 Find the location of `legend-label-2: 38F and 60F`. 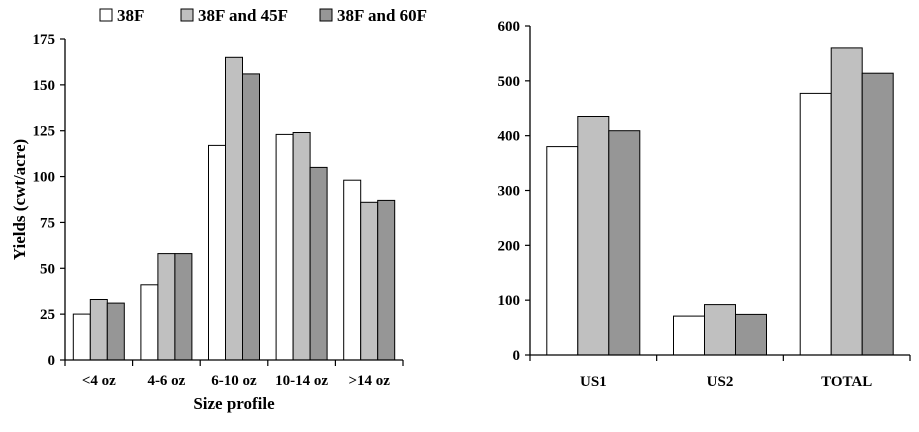

legend-label-2: 38F and 60F is located at coordinates (382, 15).